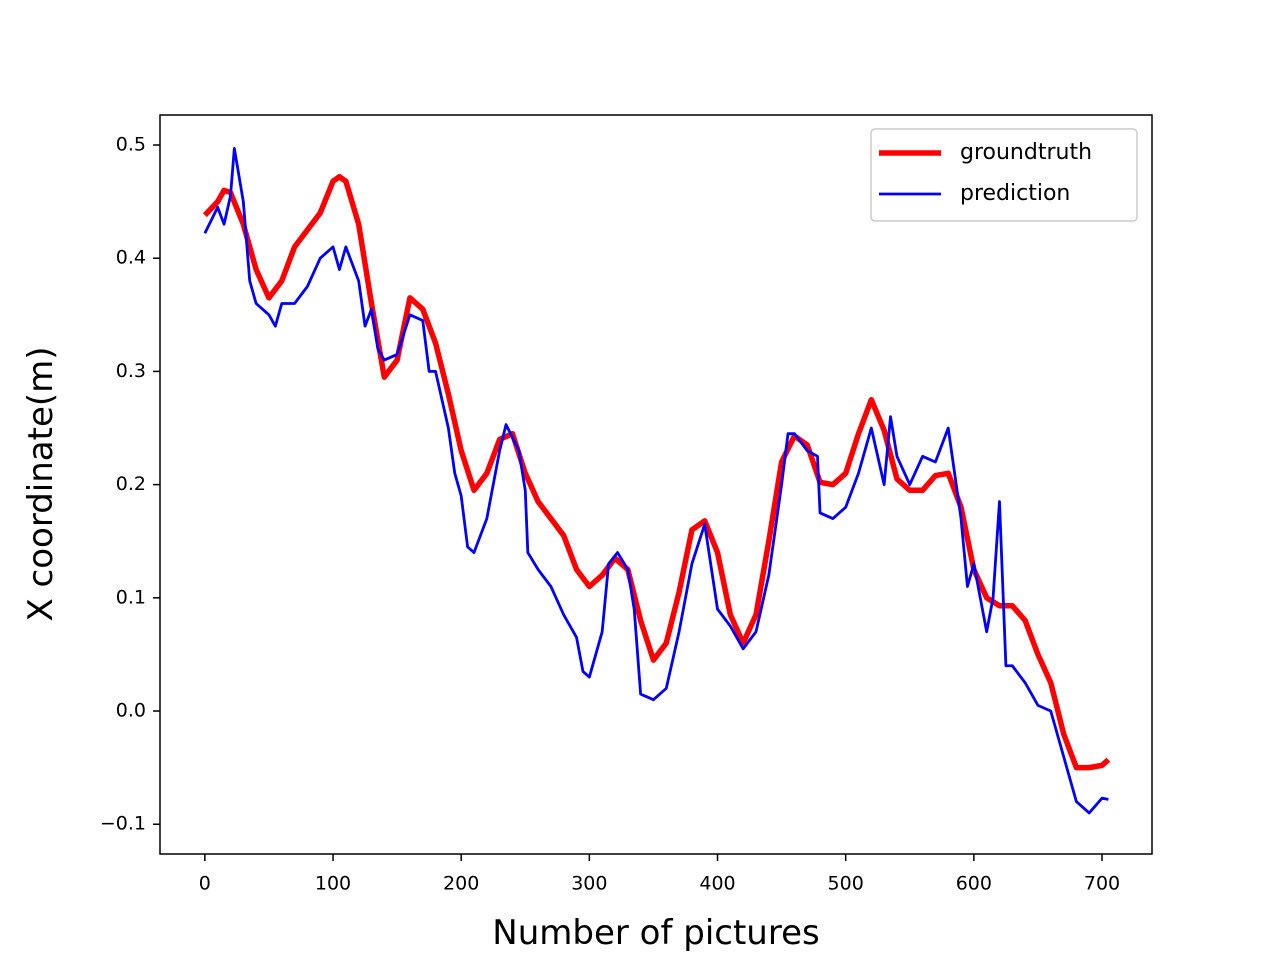  What do you see at coordinates (131, 144) in the screenshot?
I see `y-tick-label: 0.5` at bounding box center [131, 144].